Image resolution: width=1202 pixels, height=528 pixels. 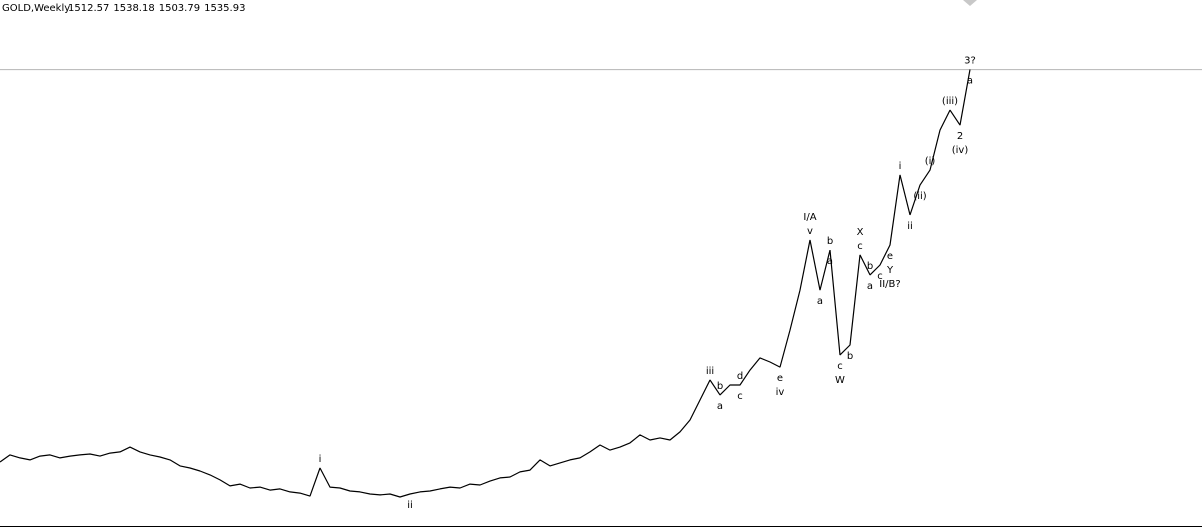 What do you see at coordinates (133, 8) in the screenshot?
I see `ohlc-value: 1538.18` at bounding box center [133, 8].